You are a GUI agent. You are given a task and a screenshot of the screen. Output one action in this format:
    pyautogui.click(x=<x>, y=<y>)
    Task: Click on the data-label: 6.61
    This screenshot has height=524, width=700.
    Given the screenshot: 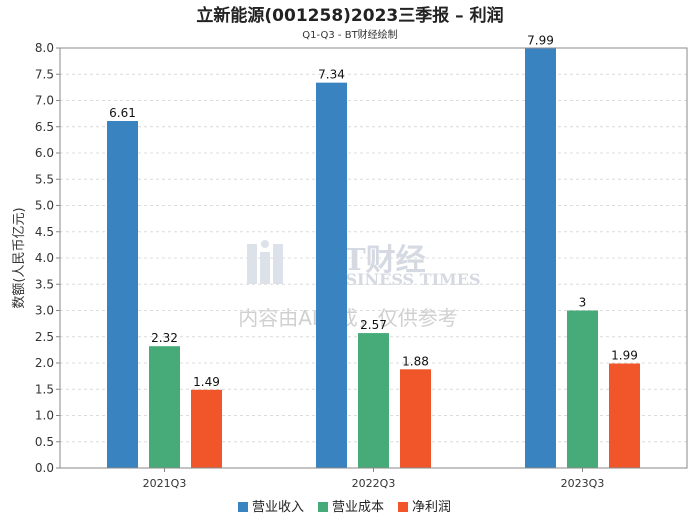 What is the action you would take?
    pyautogui.click(x=122, y=113)
    